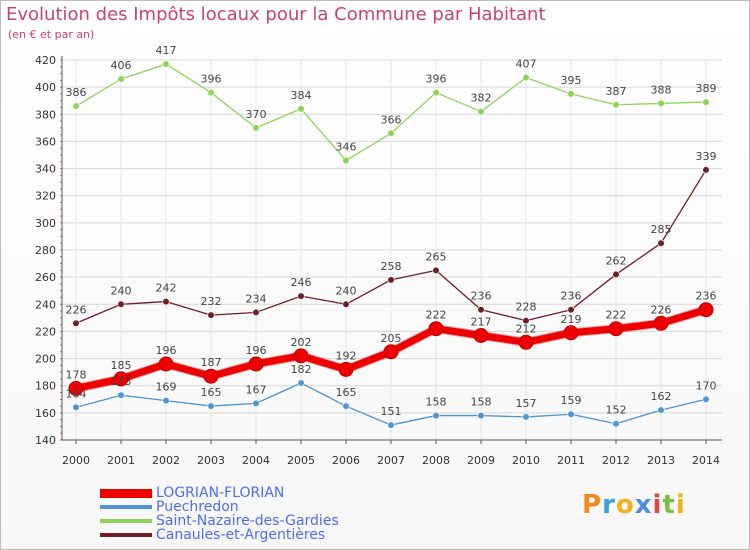 The width and height of the screenshot is (750, 550). I want to click on y-tick-label: 160, so click(45, 413).